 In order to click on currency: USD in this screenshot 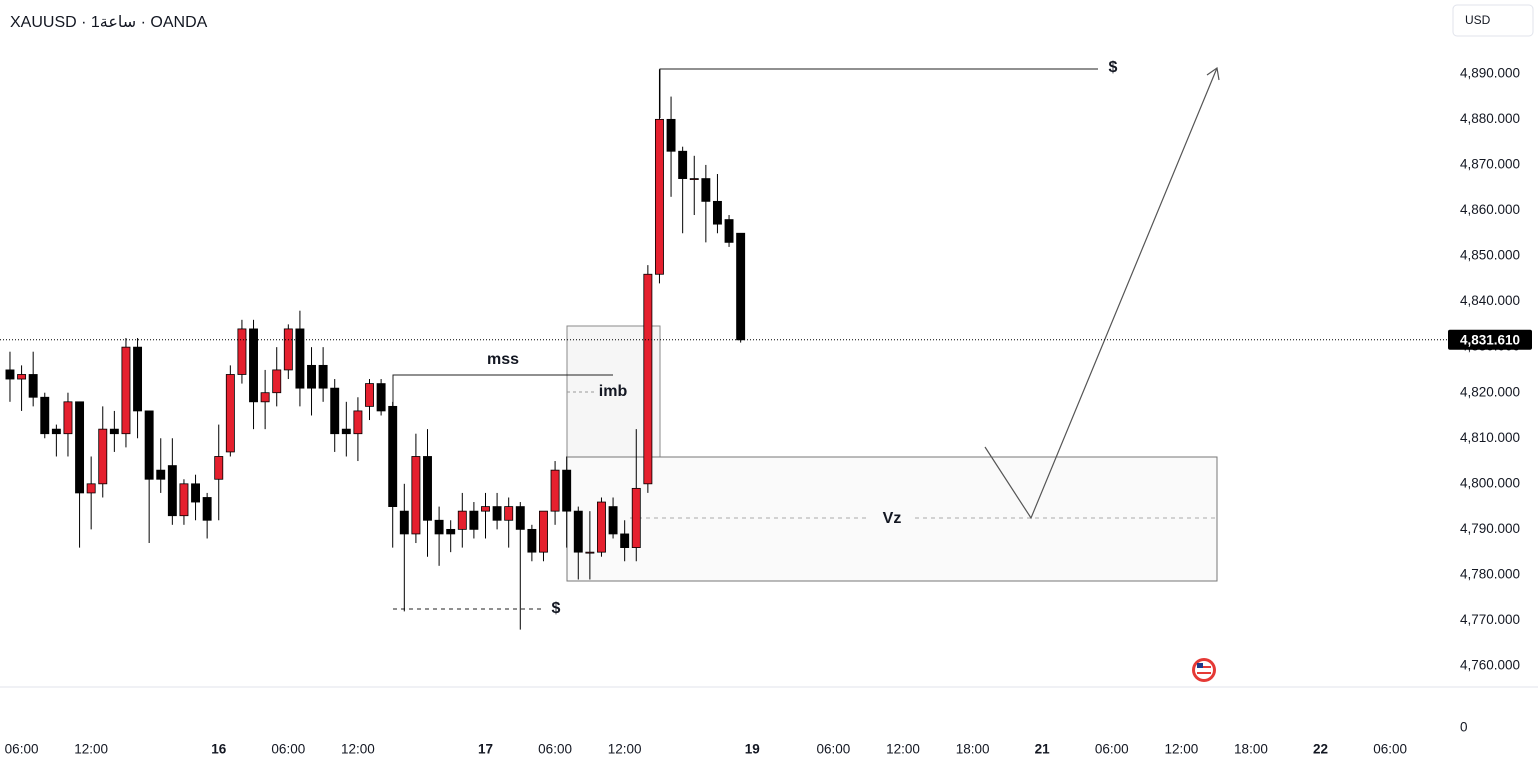, I will do `click(1478, 20)`.